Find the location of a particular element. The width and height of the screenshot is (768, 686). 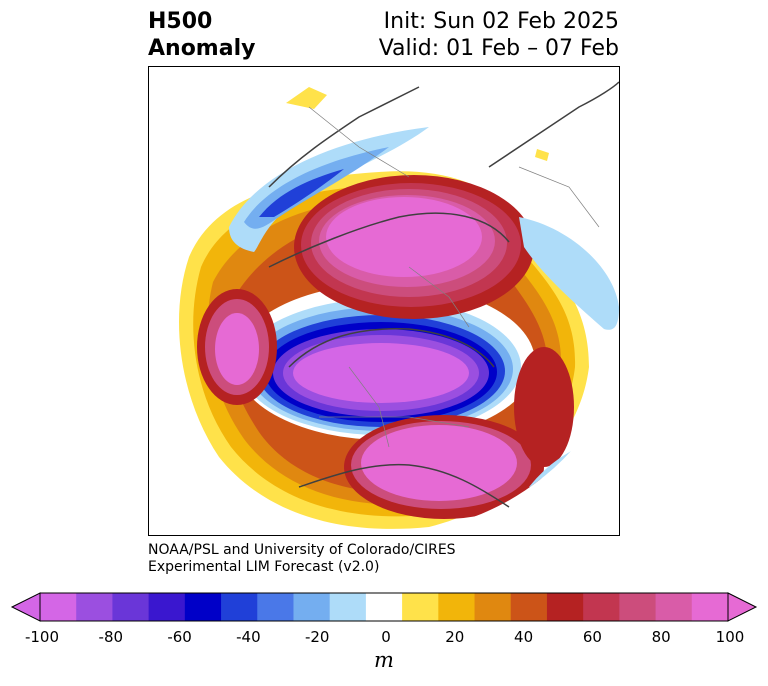

colorbar-tick-label: 20 is located at coordinates (455, 637).